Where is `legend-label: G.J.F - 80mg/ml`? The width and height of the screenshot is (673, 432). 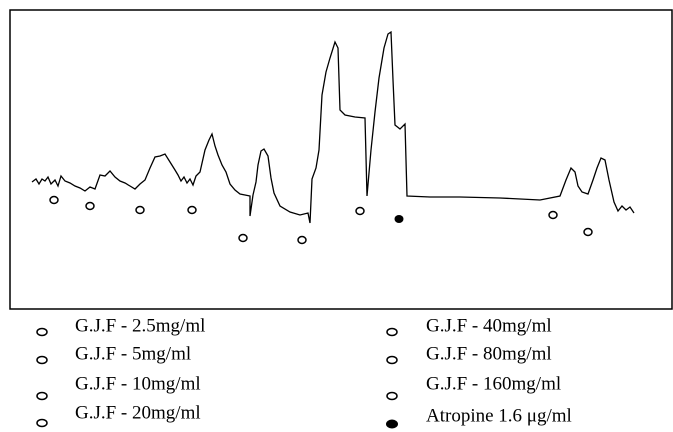
legend-label: G.J.F - 80mg/ml is located at coordinates (489, 353).